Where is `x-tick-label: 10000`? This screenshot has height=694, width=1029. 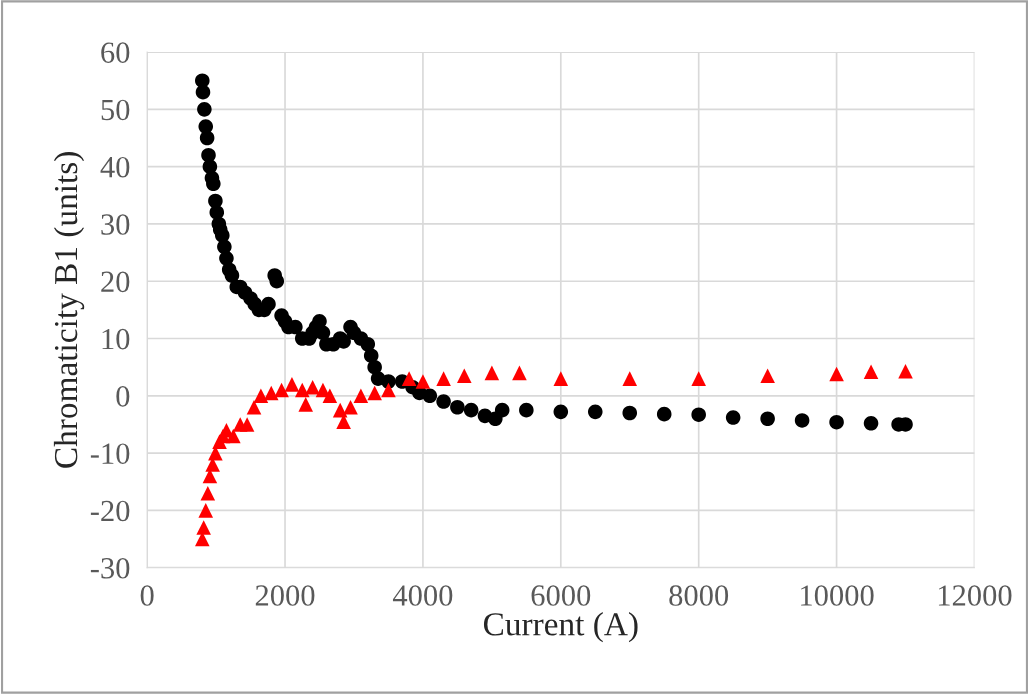 x-tick-label: 10000 is located at coordinates (837, 595).